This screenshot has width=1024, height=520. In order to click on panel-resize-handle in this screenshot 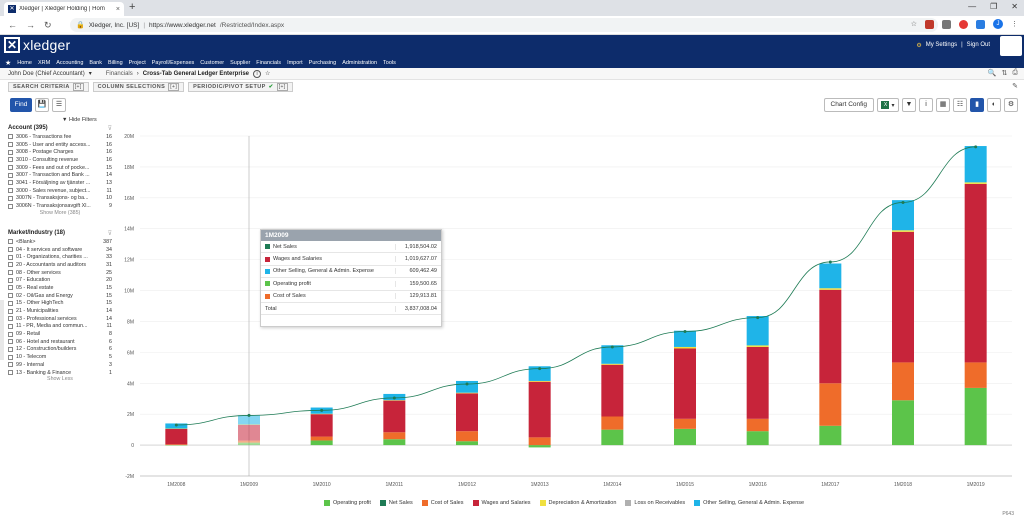, I will do `click(2, 330)`.